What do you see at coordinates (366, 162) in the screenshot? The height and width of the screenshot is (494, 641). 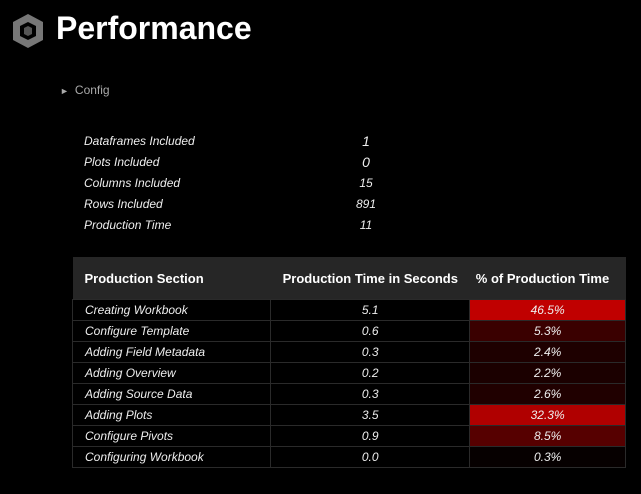 I see `summary-value: 0` at bounding box center [366, 162].